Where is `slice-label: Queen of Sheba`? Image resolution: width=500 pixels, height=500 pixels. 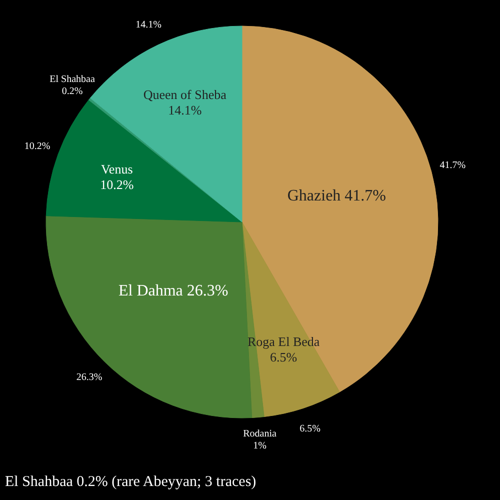
slice-label: Queen of Sheba is located at coordinates (185, 94).